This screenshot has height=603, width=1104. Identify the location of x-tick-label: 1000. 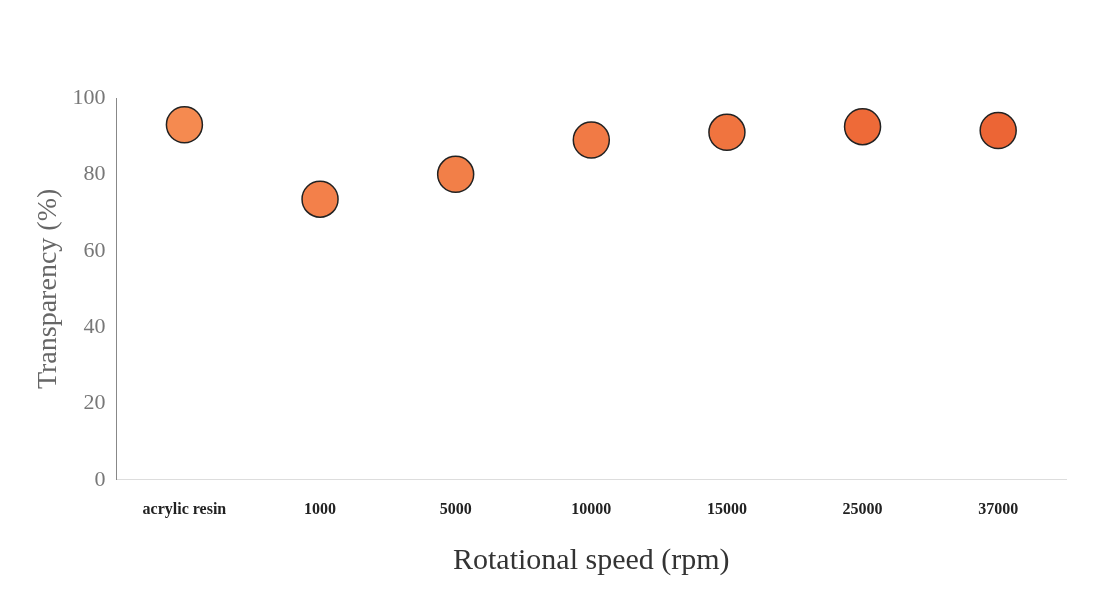
(320, 508).